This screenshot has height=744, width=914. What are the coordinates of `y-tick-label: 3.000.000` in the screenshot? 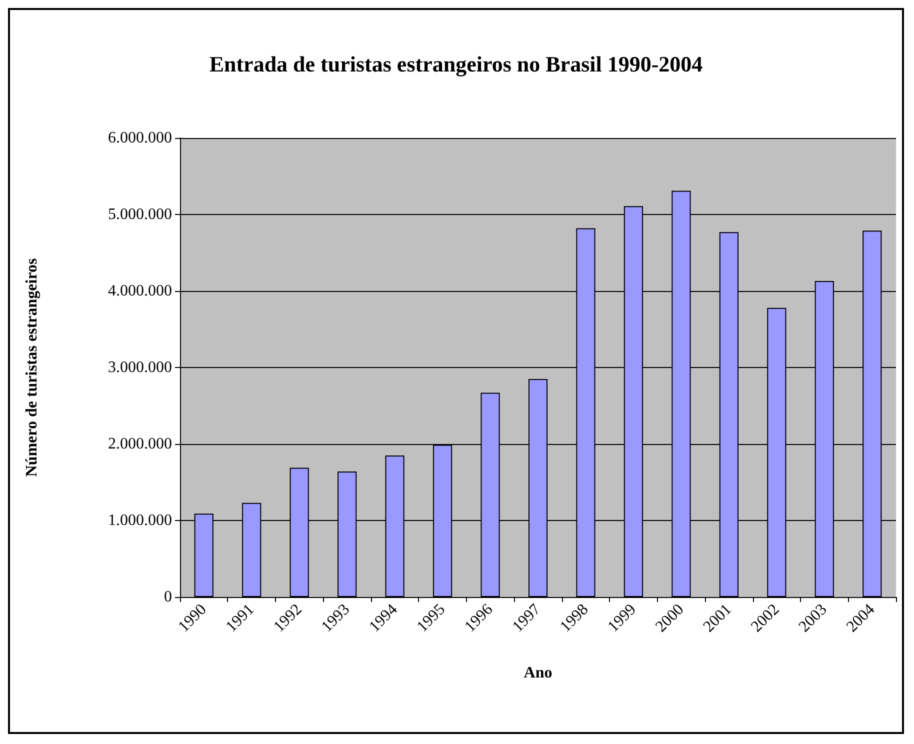 It's located at (140, 367).